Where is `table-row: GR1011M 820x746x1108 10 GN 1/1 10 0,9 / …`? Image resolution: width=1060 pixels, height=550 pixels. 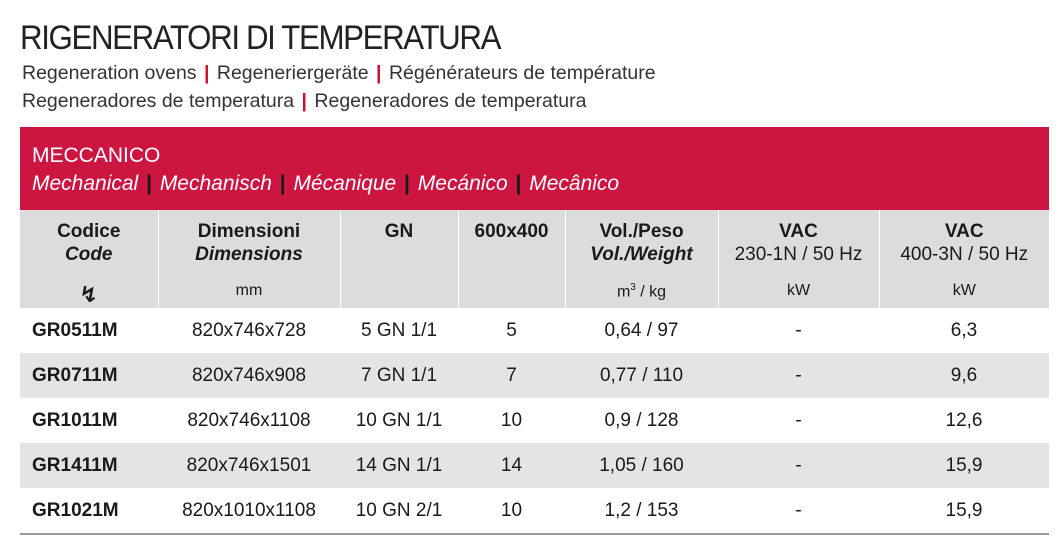
table-row: GR1011M 820x746x1108 10 GN 1/1 10 0,9 / … is located at coordinates (534, 420).